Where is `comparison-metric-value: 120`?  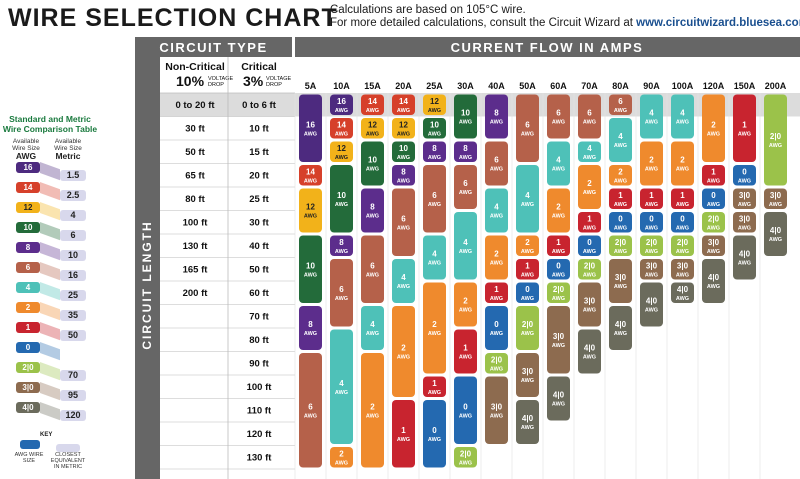 comparison-metric-value: 120 is located at coordinates (73, 415).